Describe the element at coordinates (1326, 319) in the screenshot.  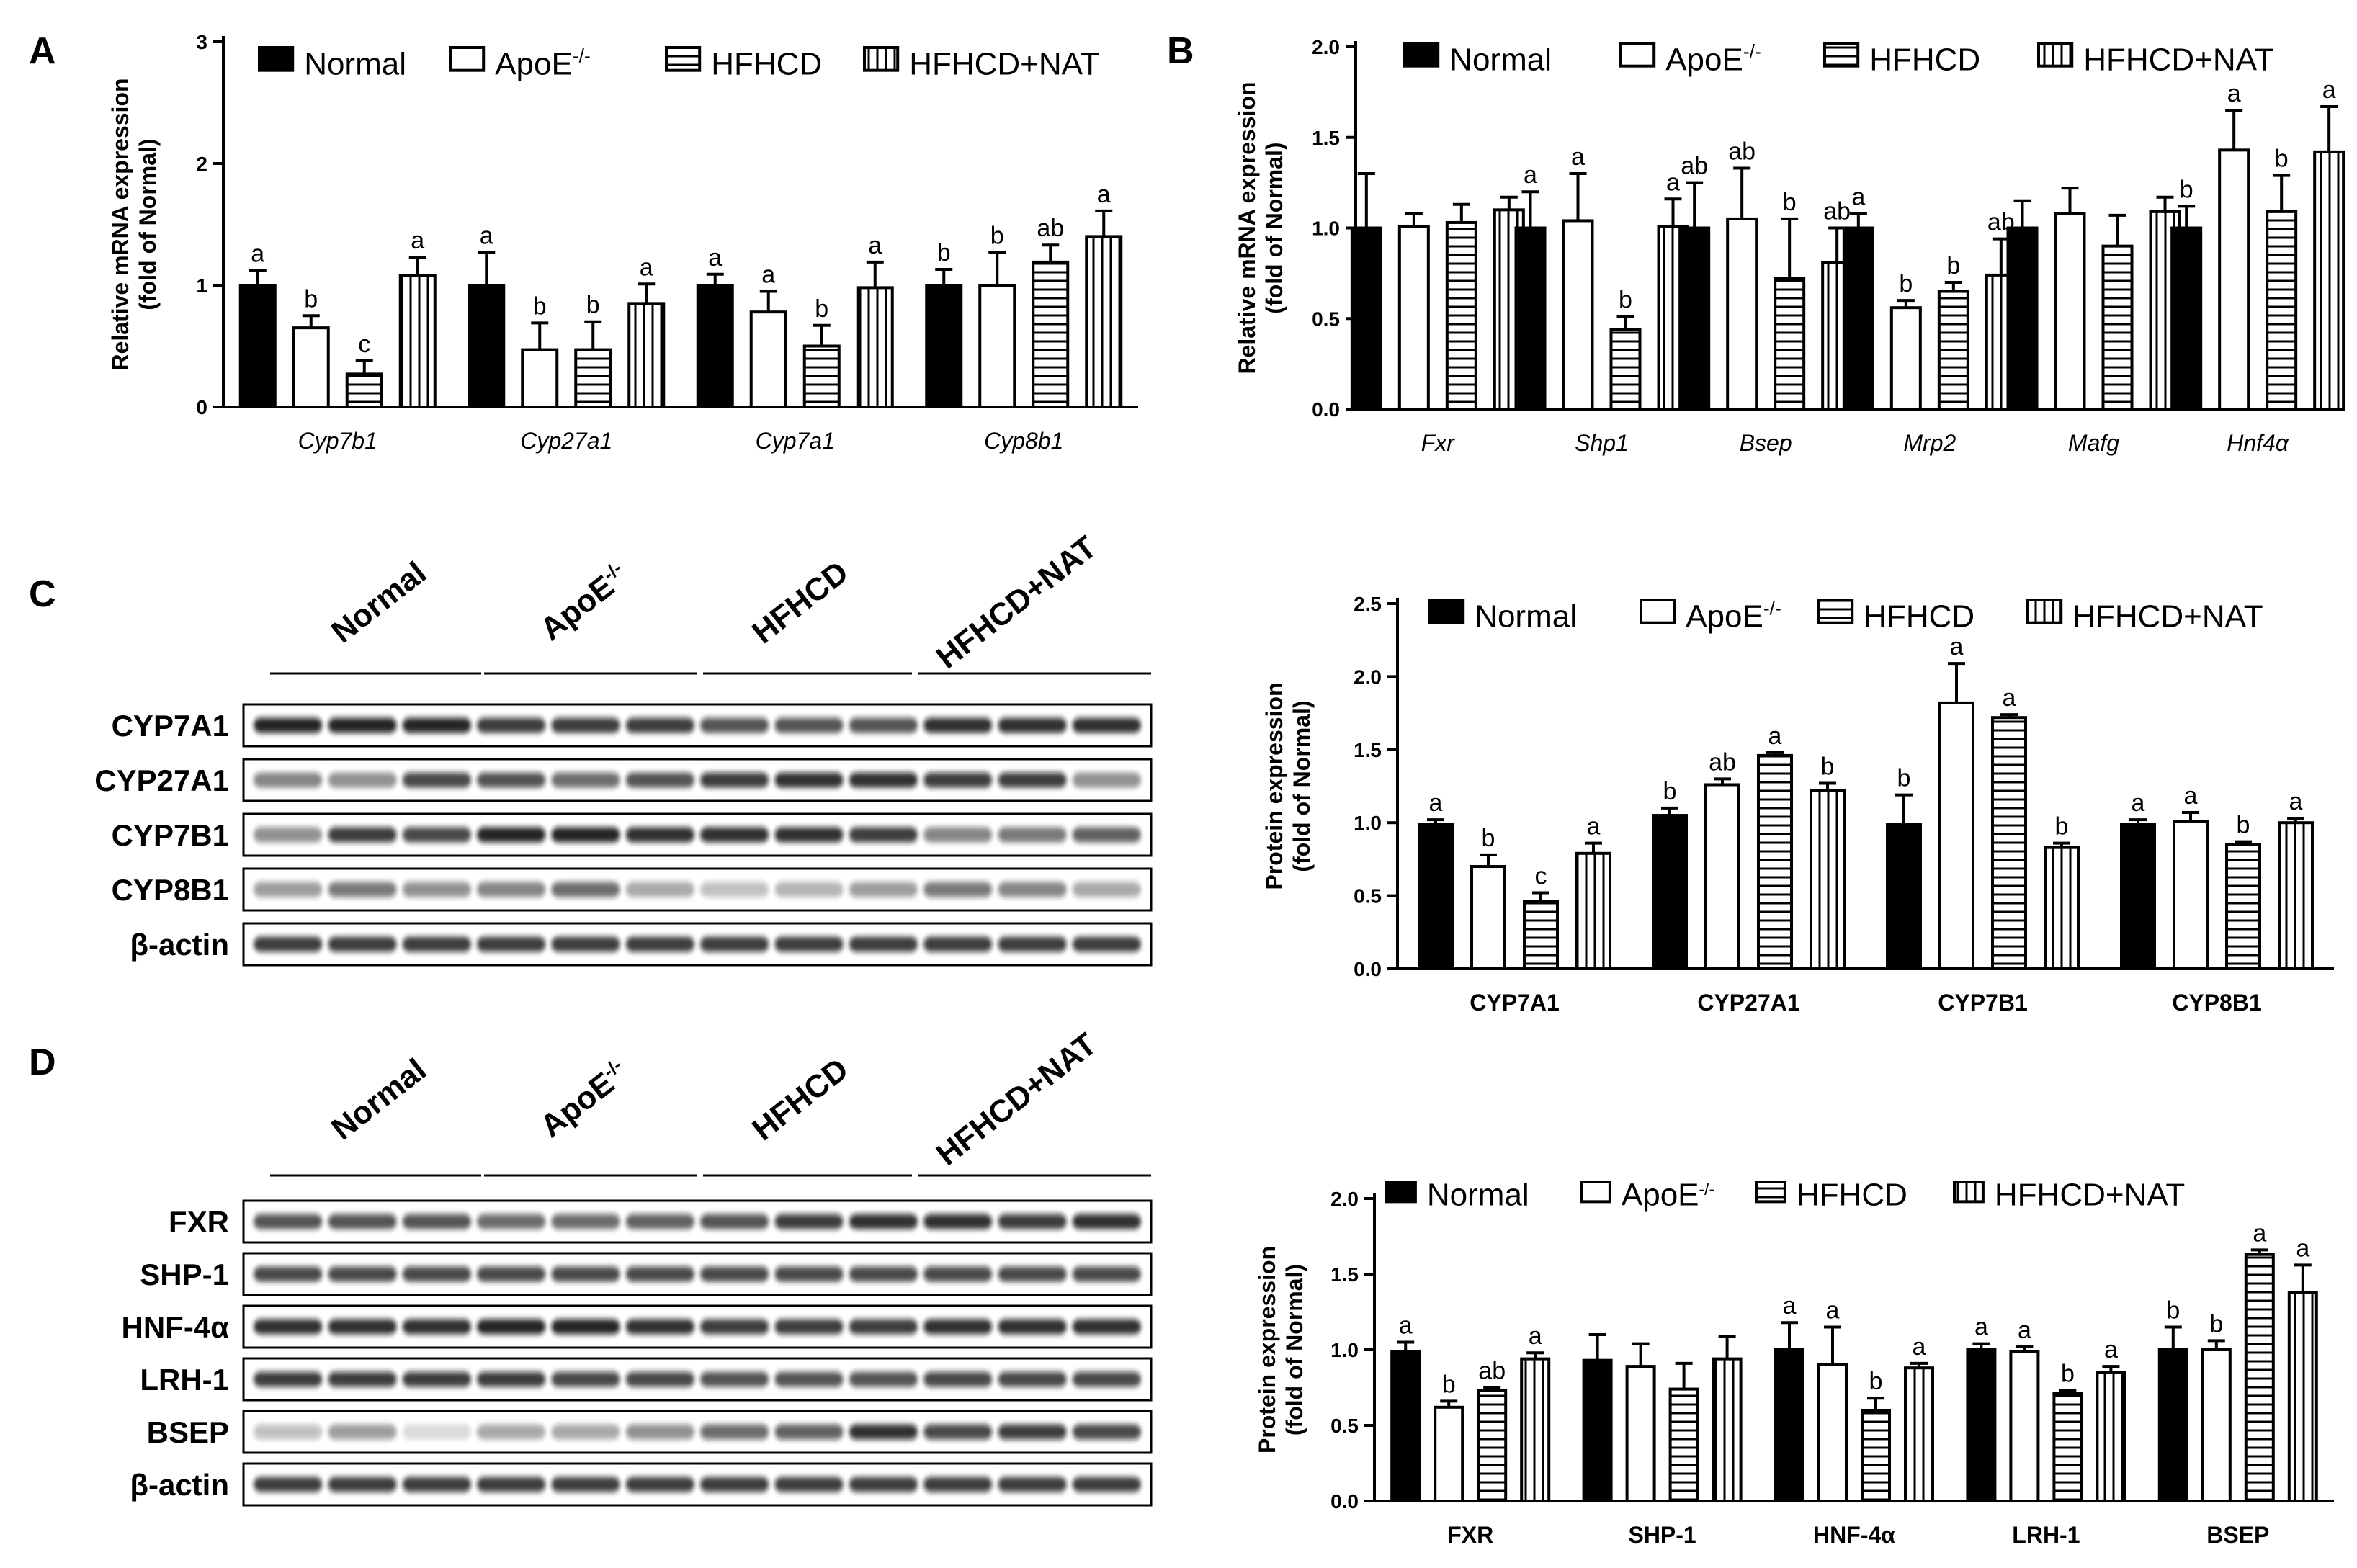
I see `y-tick-label: 0.5` at that location.